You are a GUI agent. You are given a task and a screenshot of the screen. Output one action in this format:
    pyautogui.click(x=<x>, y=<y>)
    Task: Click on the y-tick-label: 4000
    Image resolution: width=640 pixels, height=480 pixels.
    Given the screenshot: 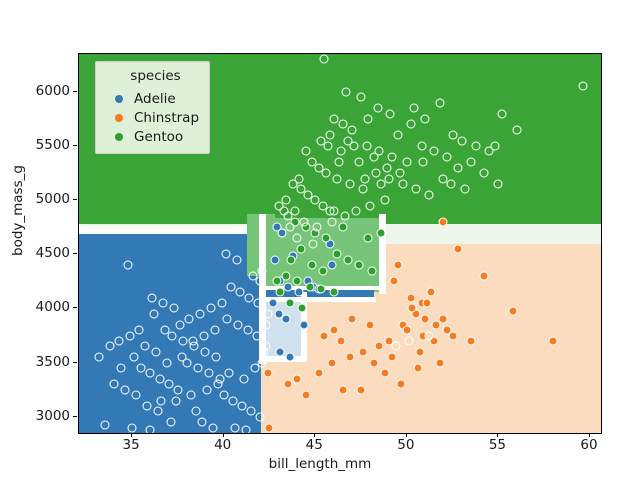 What is the action you would take?
    pyautogui.click(x=52, y=307)
    